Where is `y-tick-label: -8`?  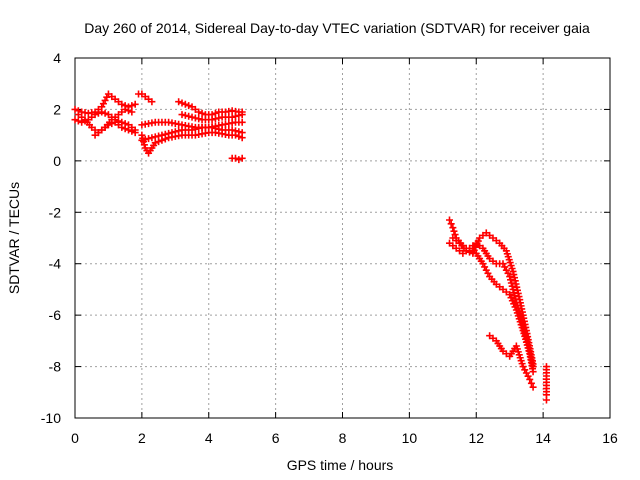
y-tick-label: -8 is located at coordinates (55, 367).